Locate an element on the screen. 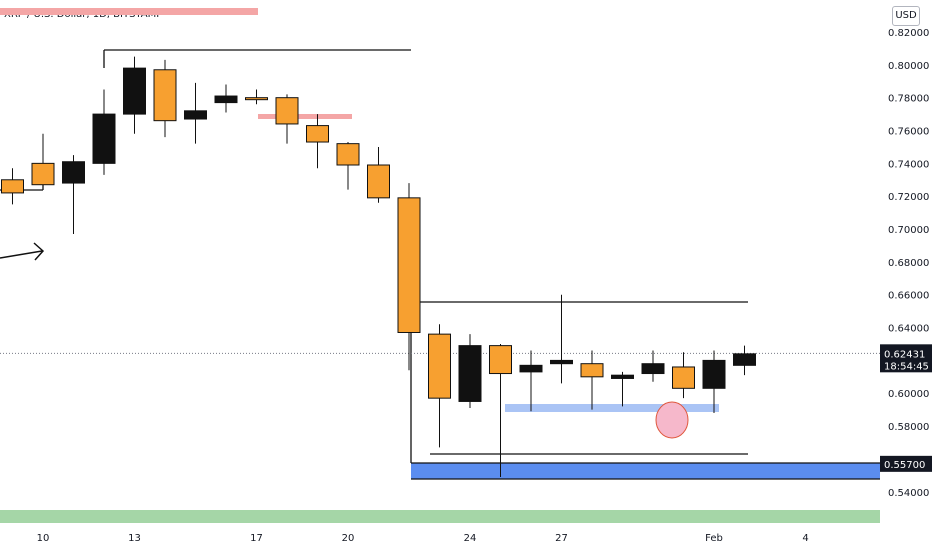 This screenshot has height=550, width=932. y-axis-tick-label: 0.64000 is located at coordinates (908, 329).